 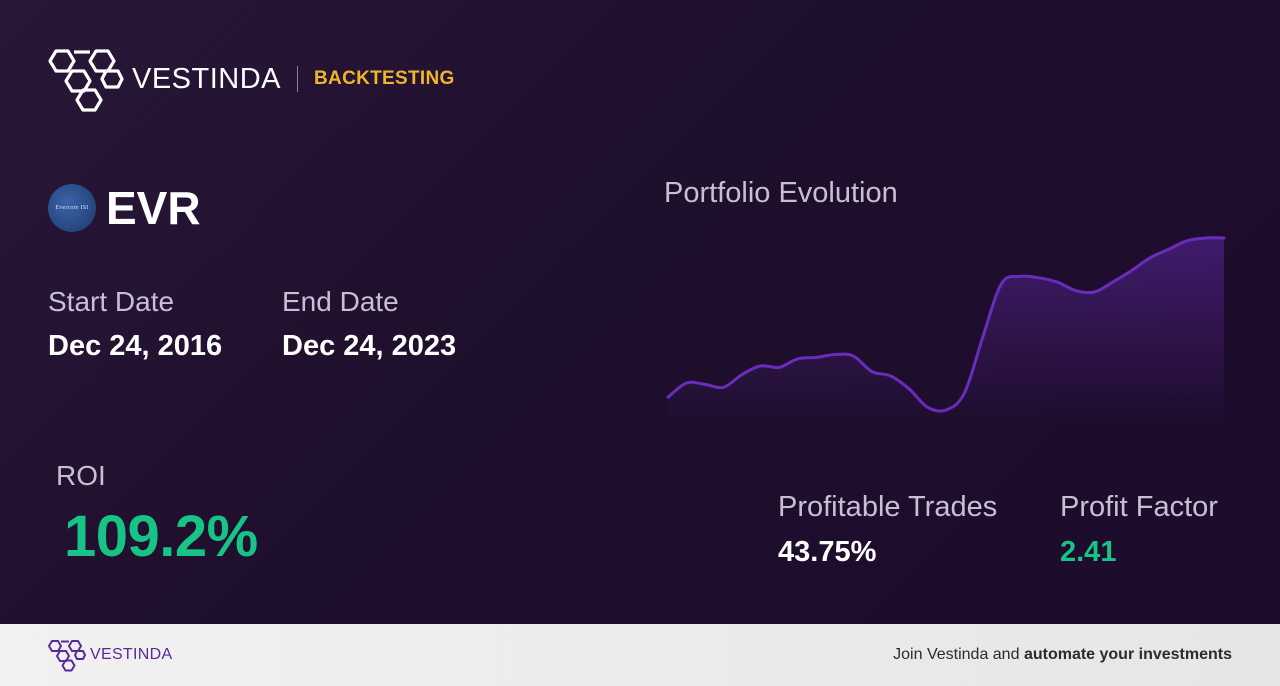 I want to click on roi-value: 109.2%, so click(x=161, y=536).